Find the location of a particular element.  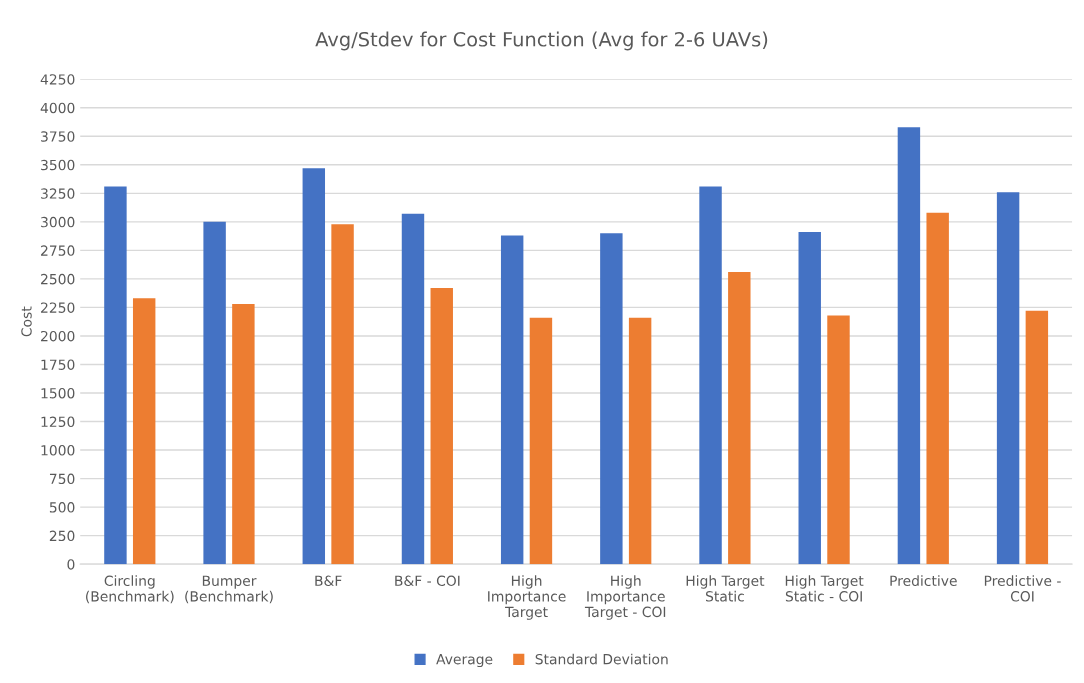

legend-label: Average is located at coordinates (464, 661).